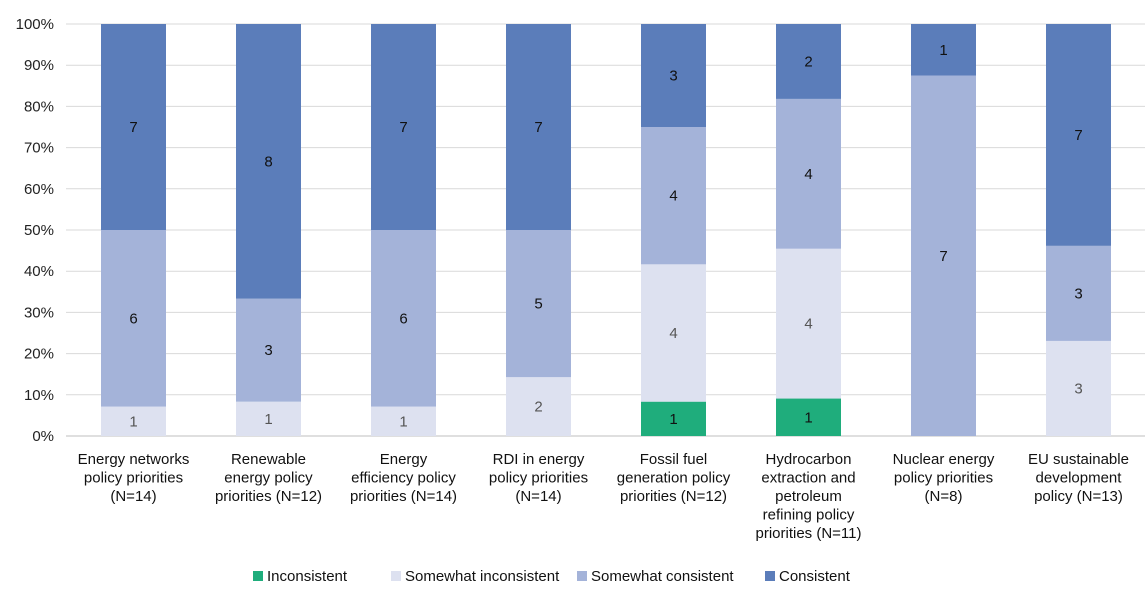 This screenshot has height=589, width=1145. Describe the element at coordinates (539, 459) in the screenshot. I see `category-label: RDI in energy` at that location.